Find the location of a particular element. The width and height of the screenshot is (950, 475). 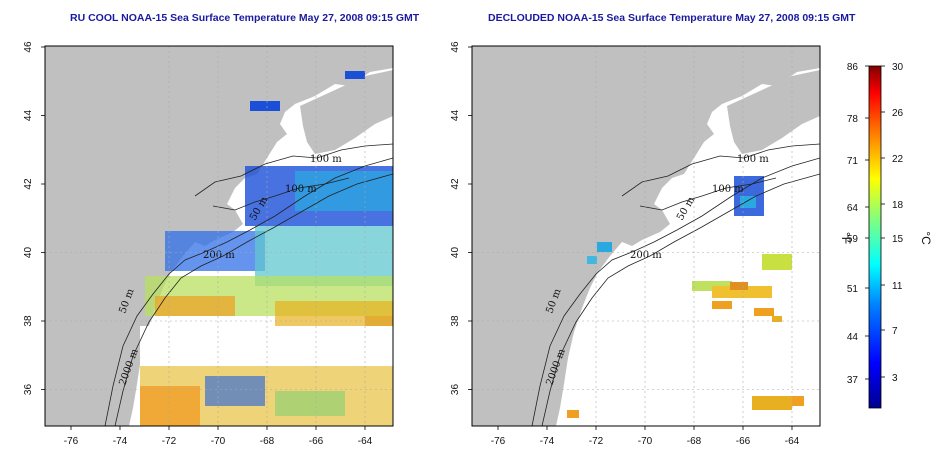

fahrenheit-tick-label: 51 is located at coordinates (853, 289).